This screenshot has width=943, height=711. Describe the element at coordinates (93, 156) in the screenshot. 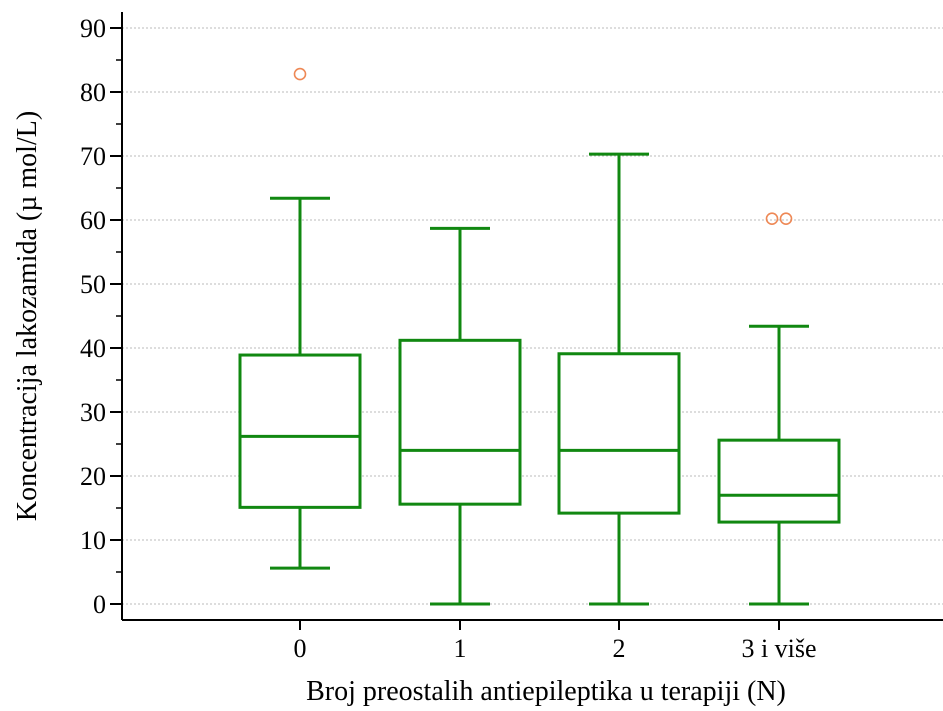

I see `y-tick-label: 70` at that location.